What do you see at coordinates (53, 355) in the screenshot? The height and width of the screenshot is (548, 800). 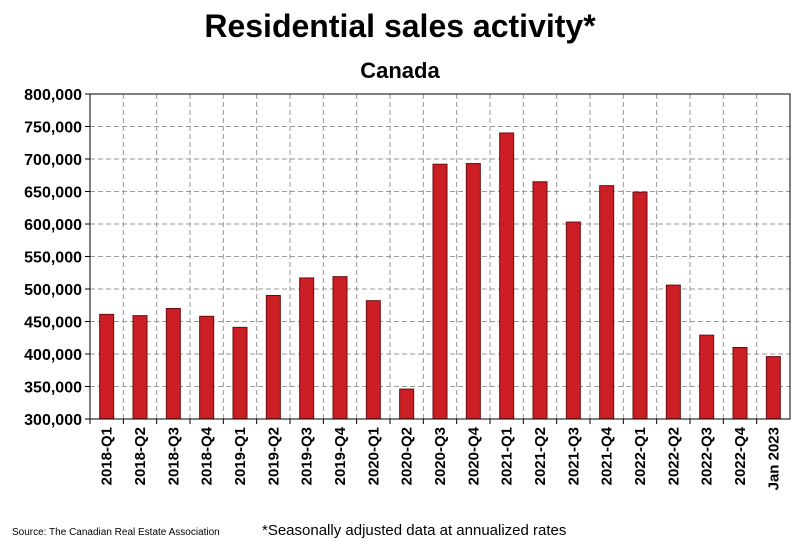 I see `y-tick-label: 400,000` at bounding box center [53, 355].